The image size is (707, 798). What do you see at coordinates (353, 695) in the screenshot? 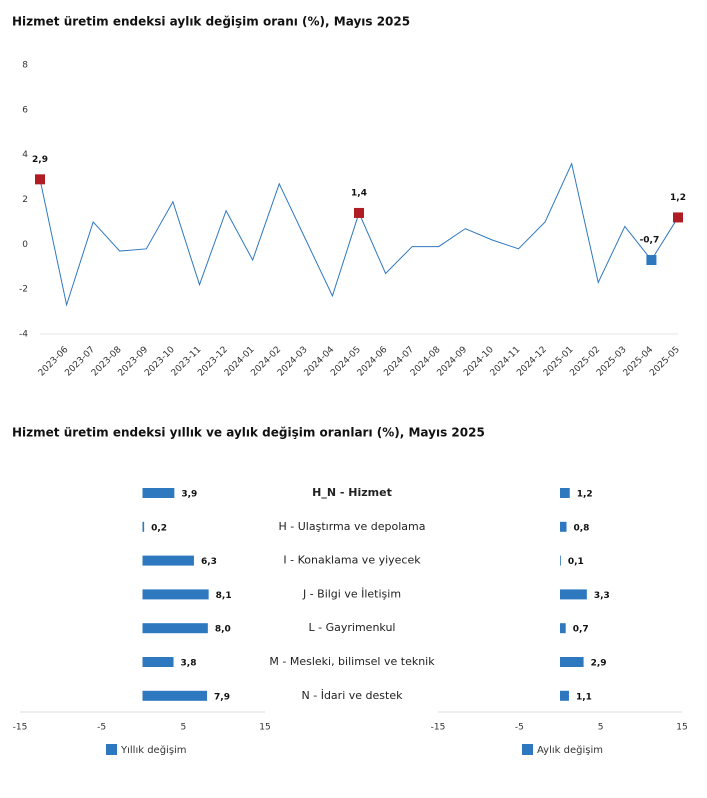
I see `category-label: N - İdari ve destek` at bounding box center [353, 695].